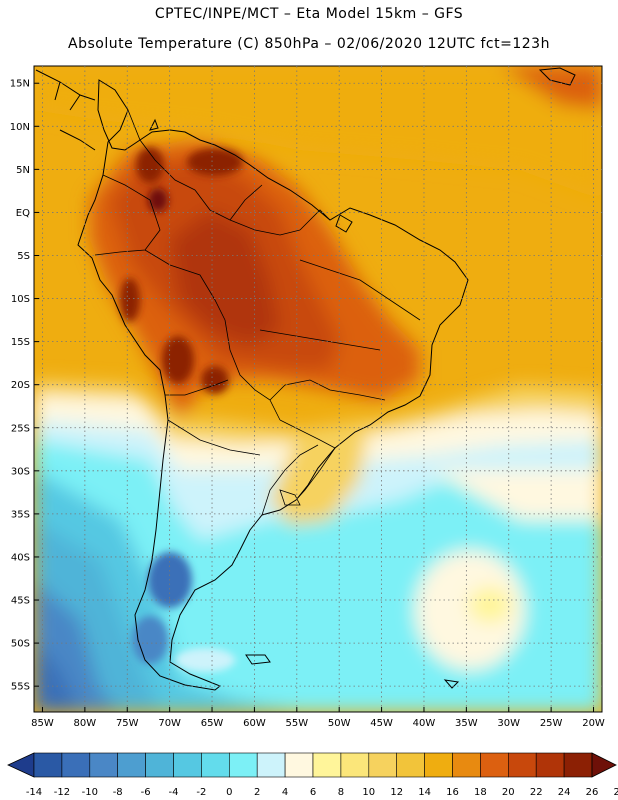 The height and width of the screenshot is (800, 618). What do you see at coordinates (20, 601) in the screenshot?
I see `lat-label: 45S` at bounding box center [20, 601].